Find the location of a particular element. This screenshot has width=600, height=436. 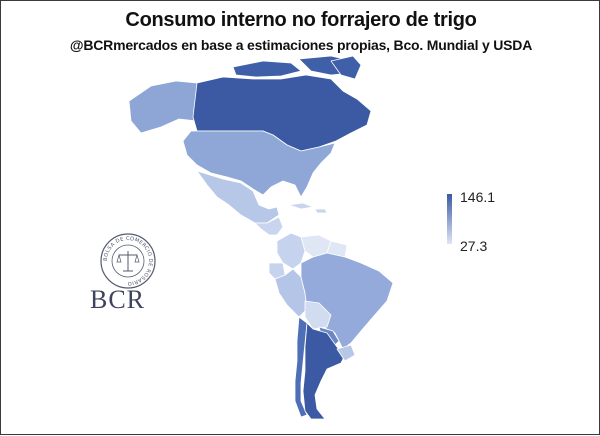

region-cuba is located at coordinates (301, 206).